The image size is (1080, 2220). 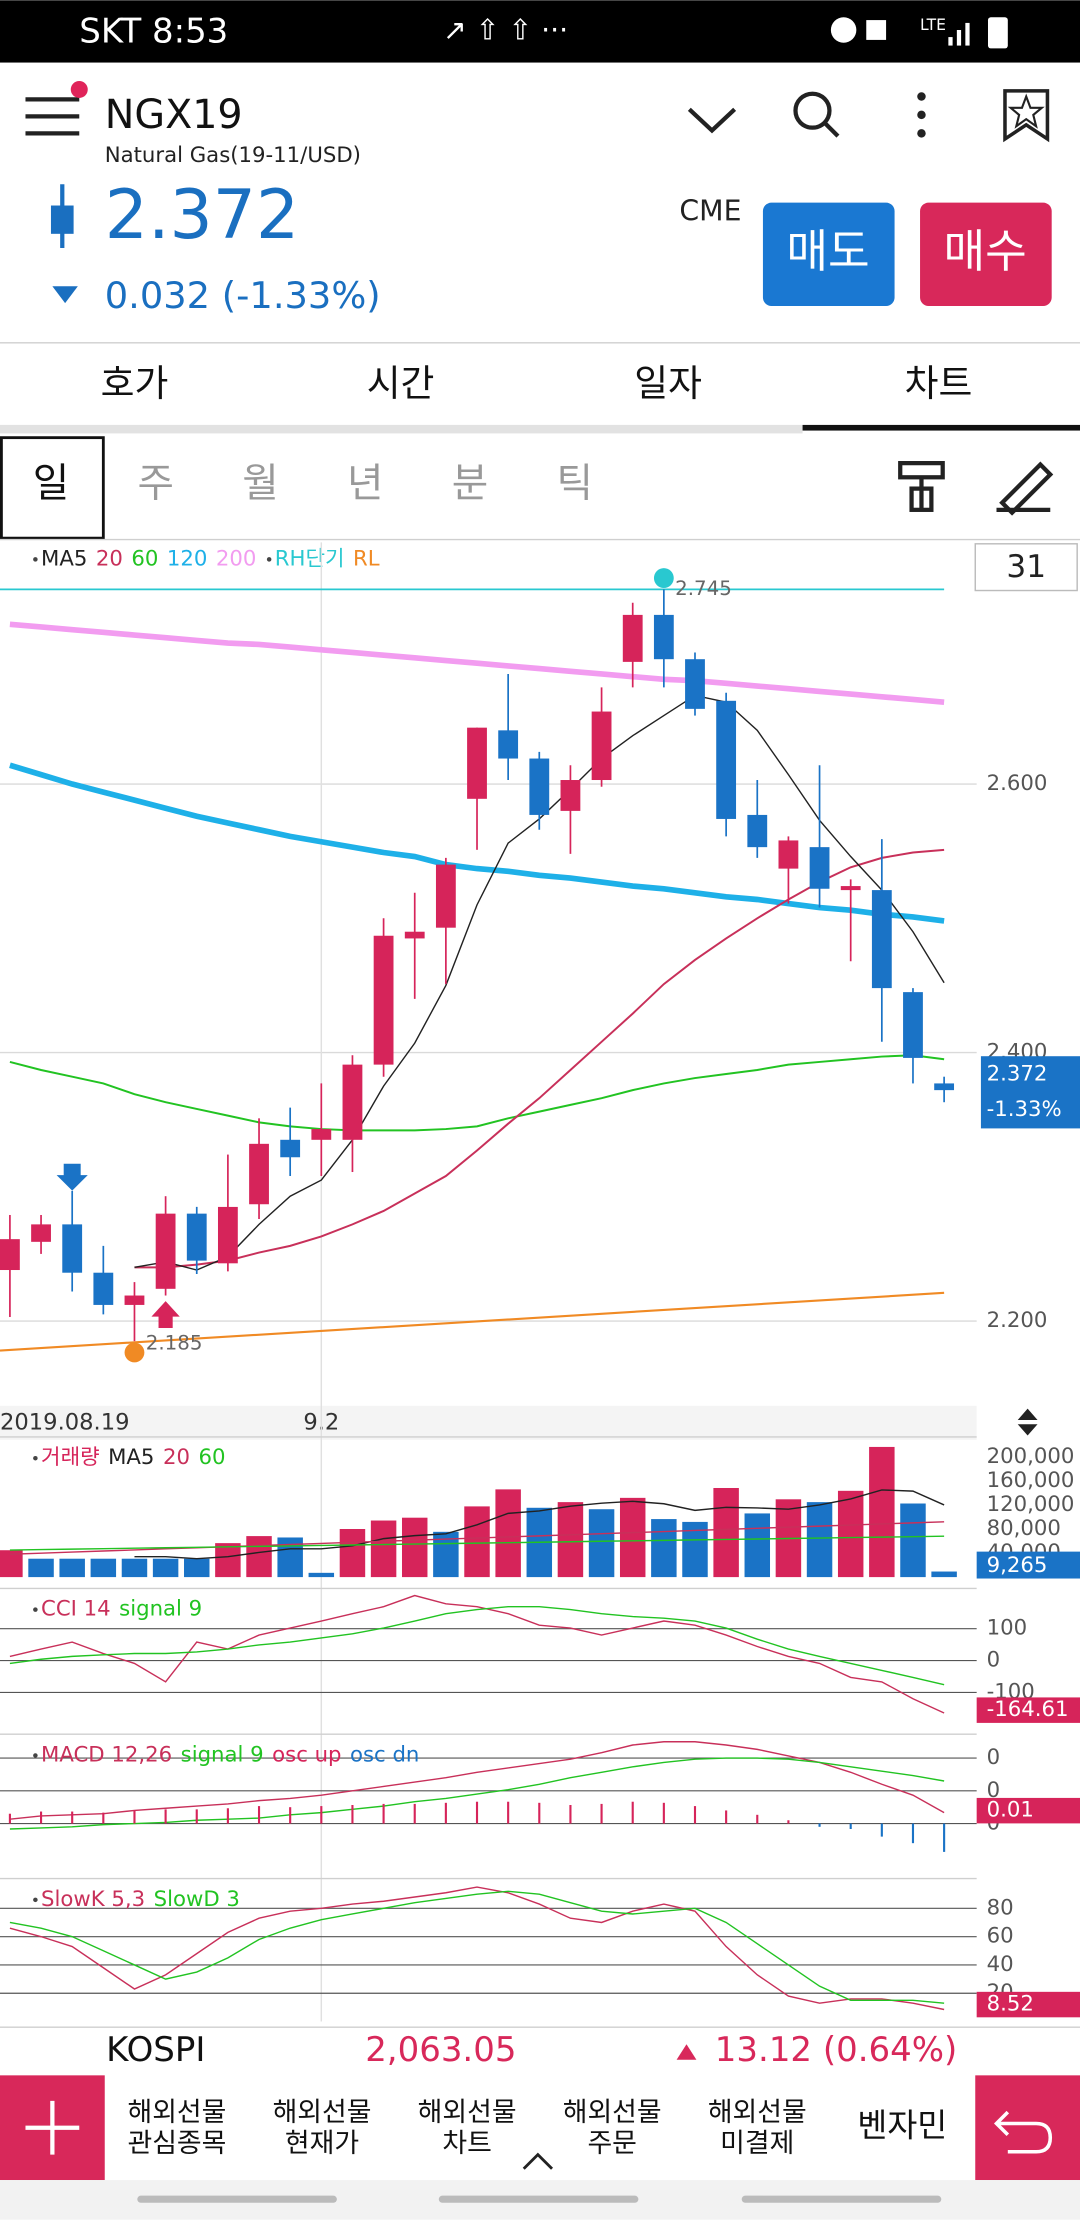 I want to click on sell-button, so click(x=828, y=254).